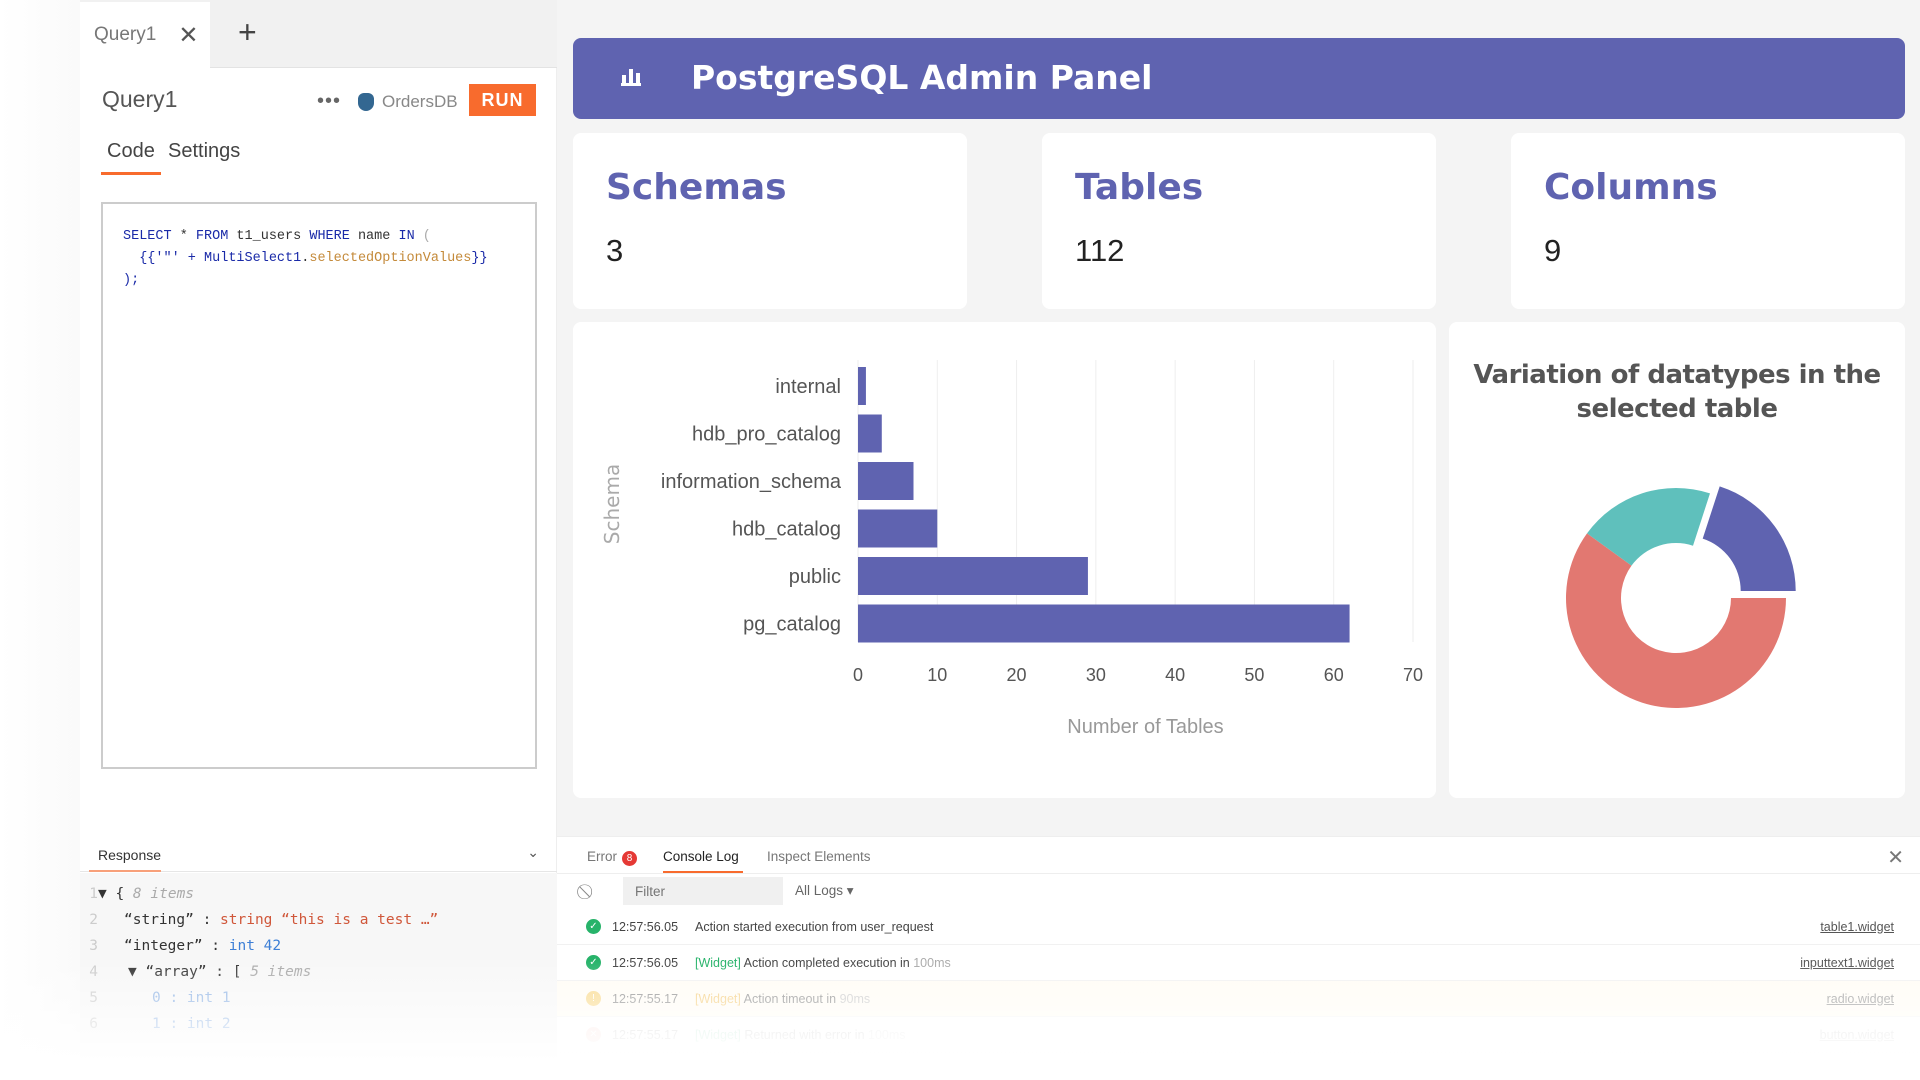  What do you see at coordinates (131, 151) in the screenshot?
I see `tab-code: Code` at bounding box center [131, 151].